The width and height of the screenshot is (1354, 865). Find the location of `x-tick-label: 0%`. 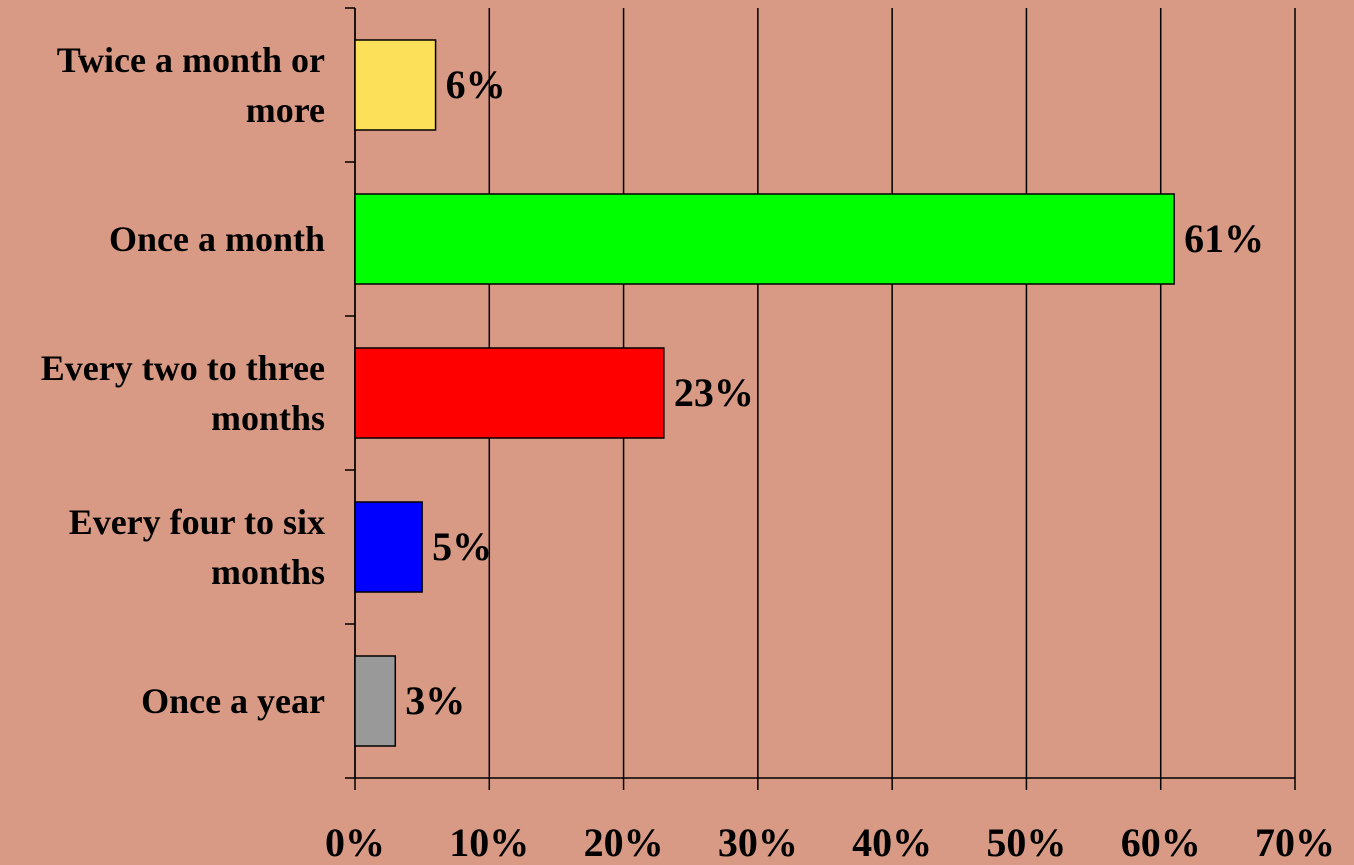

x-tick-label: 0% is located at coordinates (355, 842).